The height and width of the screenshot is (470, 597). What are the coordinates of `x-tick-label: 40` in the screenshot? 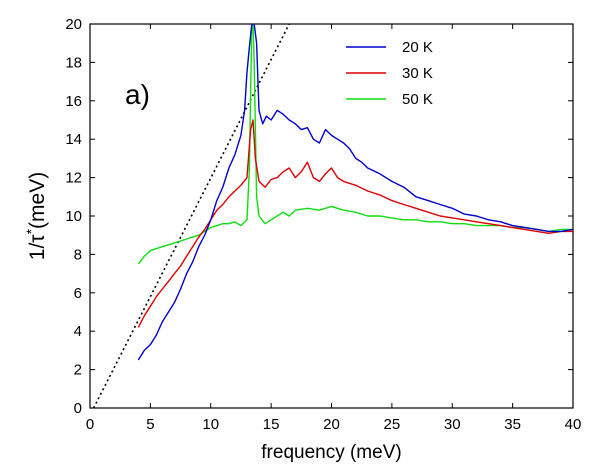 It's located at (573, 424).